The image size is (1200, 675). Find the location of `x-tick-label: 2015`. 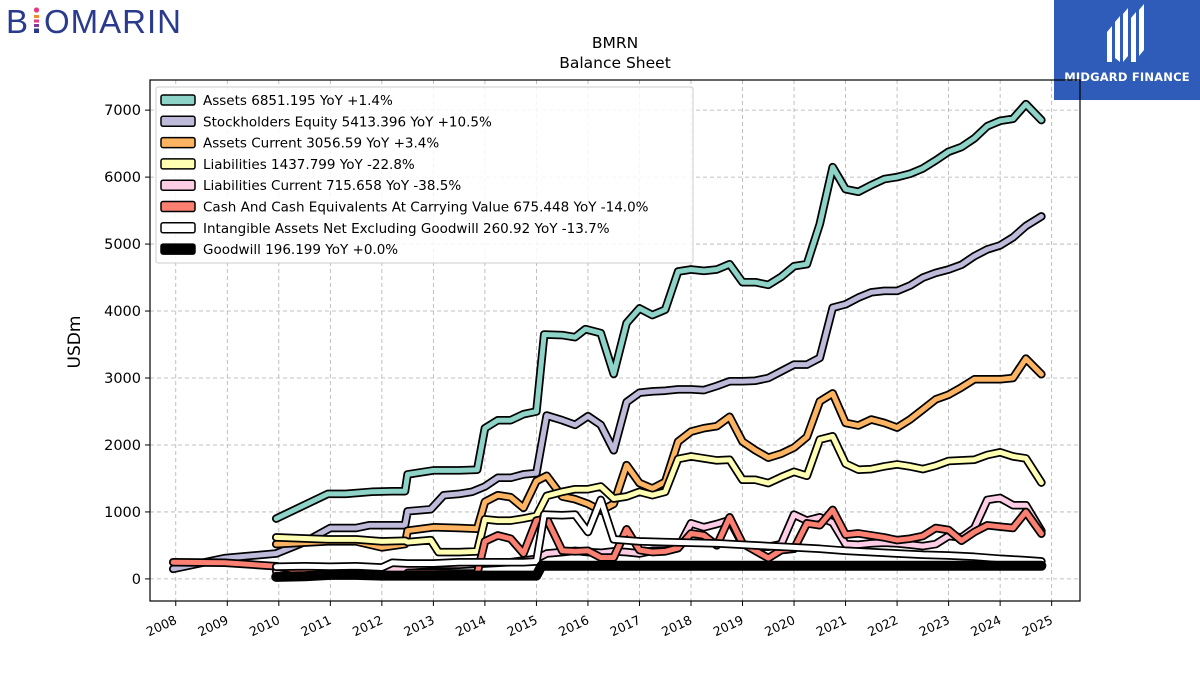

x-tick-label: 2015 is located at coordinates (522, 625).